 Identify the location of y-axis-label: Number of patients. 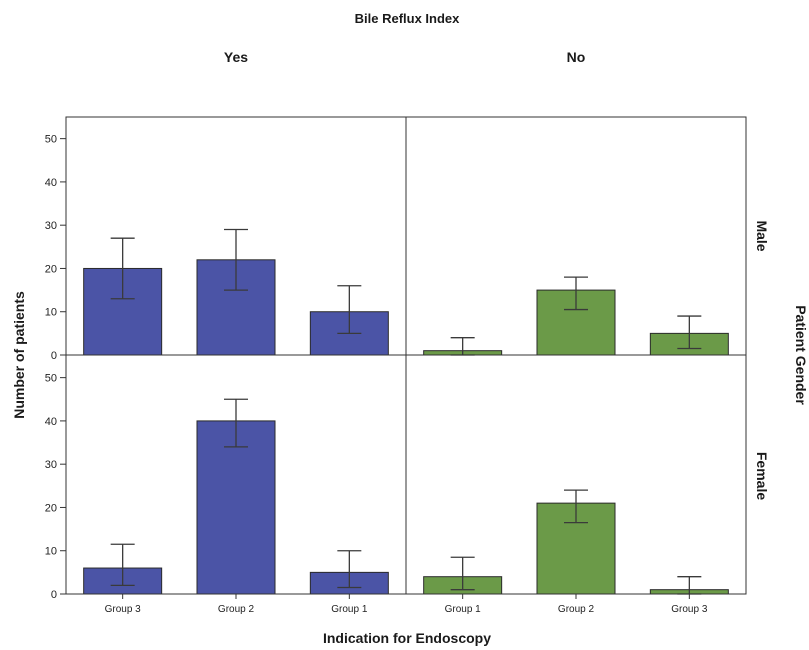
(19, 355).